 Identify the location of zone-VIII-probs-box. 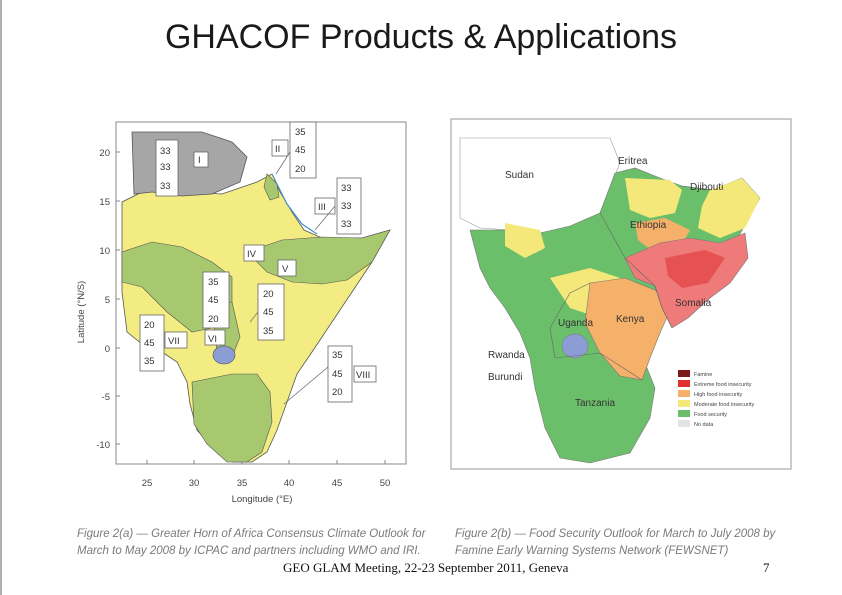
(340, 374).